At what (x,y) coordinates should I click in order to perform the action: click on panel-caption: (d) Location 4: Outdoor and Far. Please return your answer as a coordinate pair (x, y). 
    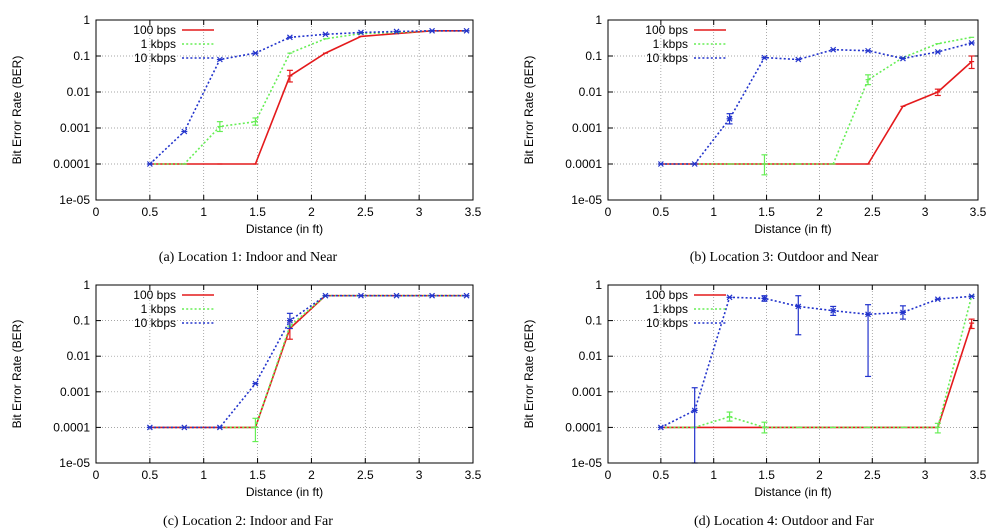
    Looking at the image, I should click on (784, 521).